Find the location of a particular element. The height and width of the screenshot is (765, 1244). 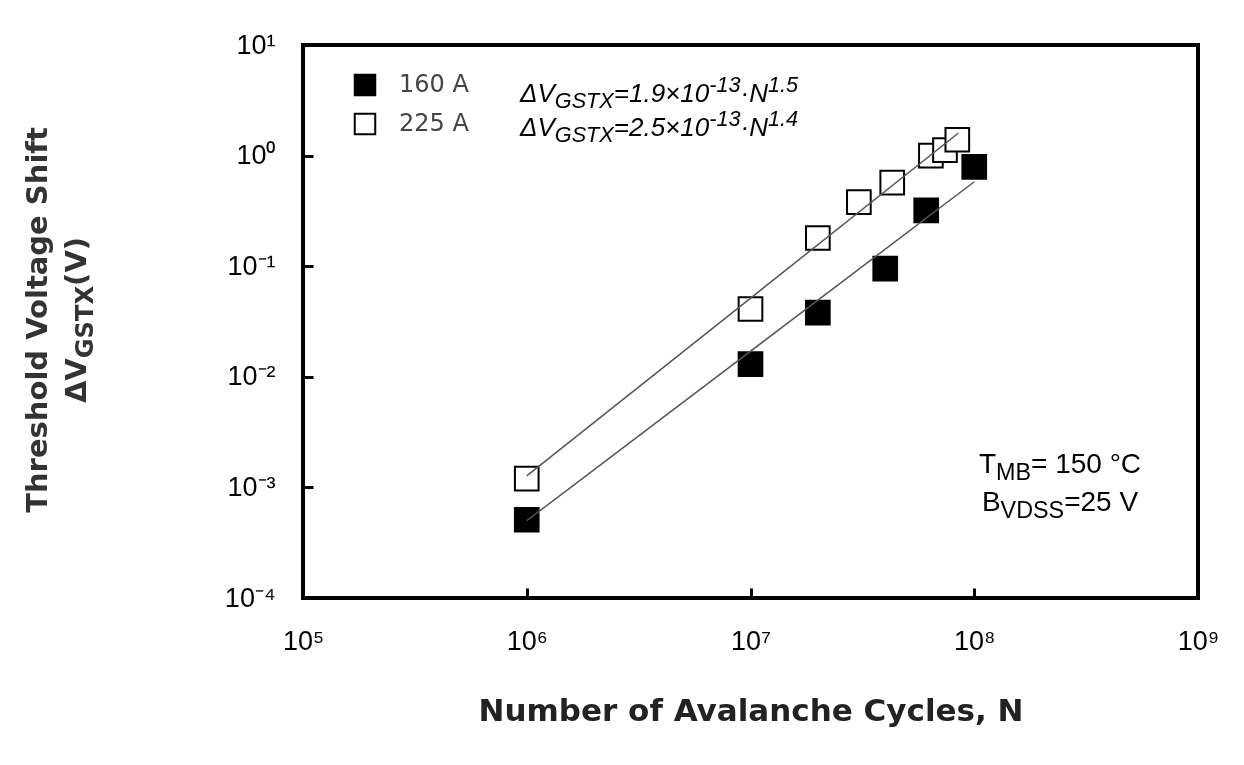

legend-label: 160 A is located at coordinates (434, 84).